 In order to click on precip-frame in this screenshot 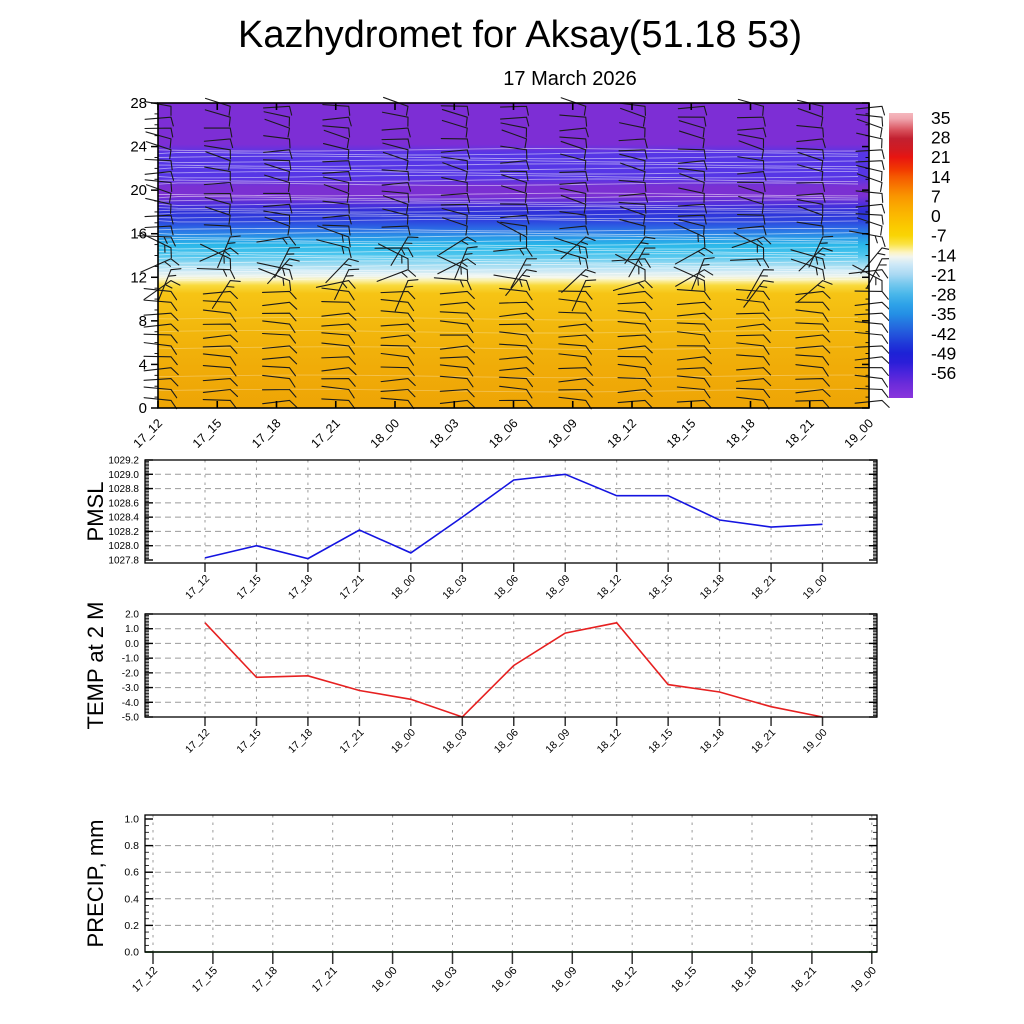, I will do `click(511, 883)`.